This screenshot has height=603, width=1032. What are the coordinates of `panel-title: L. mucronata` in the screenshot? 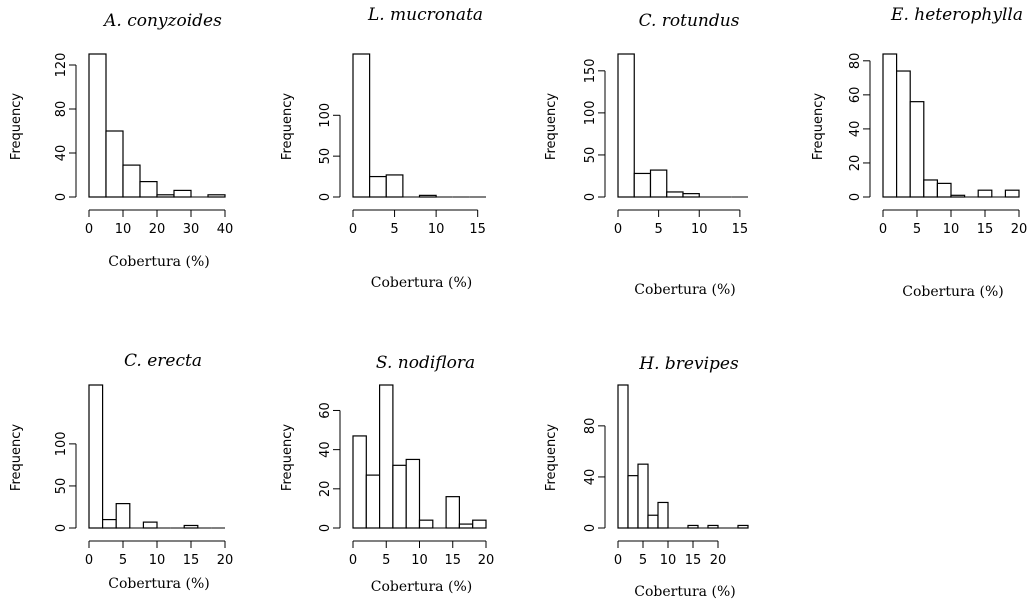 It's located at (425, 15).